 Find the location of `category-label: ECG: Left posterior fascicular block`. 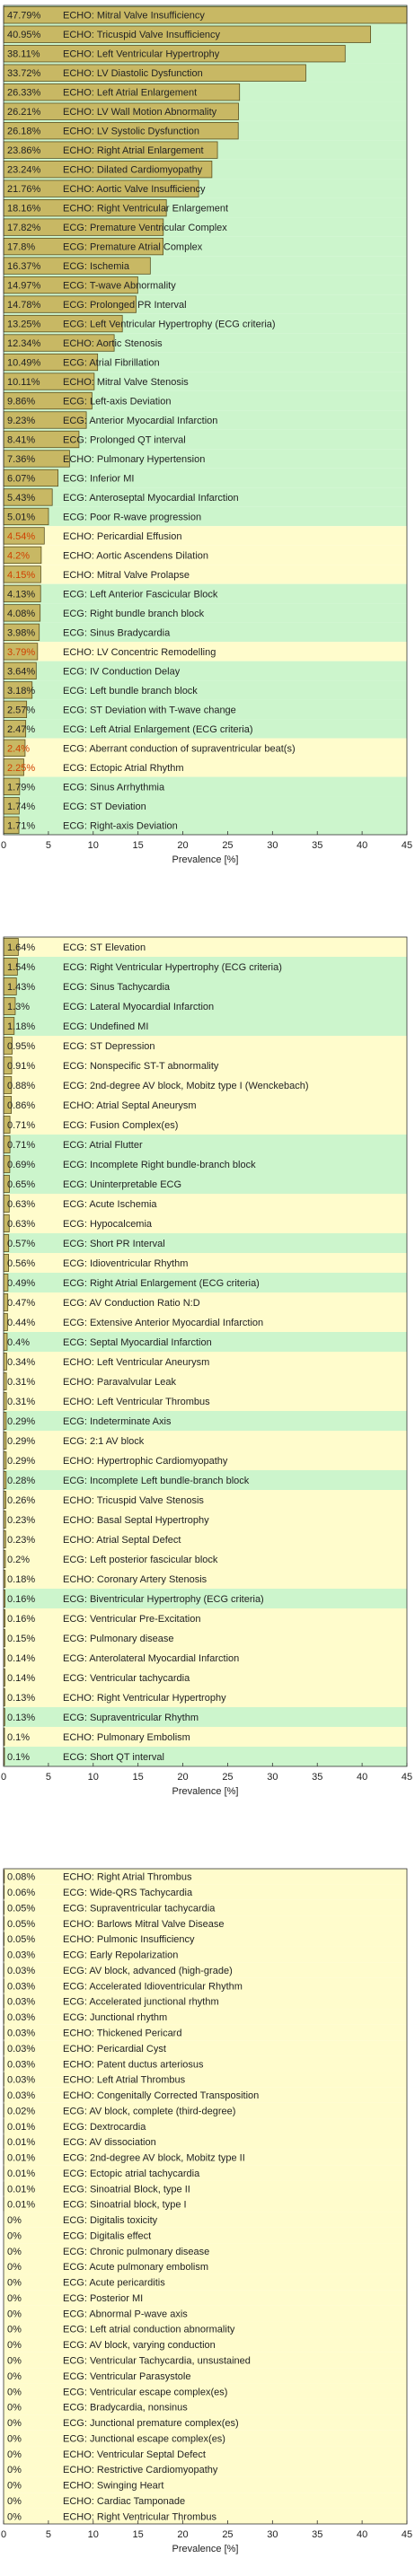

category-label: ECG: Left posterior fascicular block is located at coordinates (140, 1560).